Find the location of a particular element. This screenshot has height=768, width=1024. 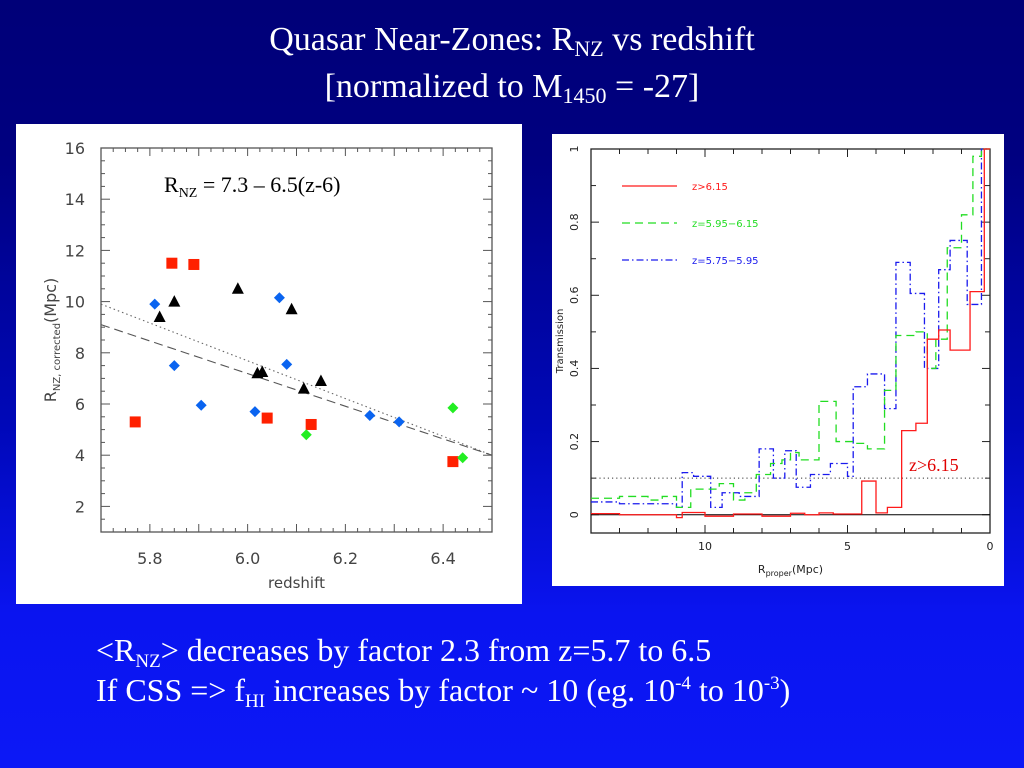

y-axis-label: RNZ, corrected(Mpc) is located at coordinates (52, 340).